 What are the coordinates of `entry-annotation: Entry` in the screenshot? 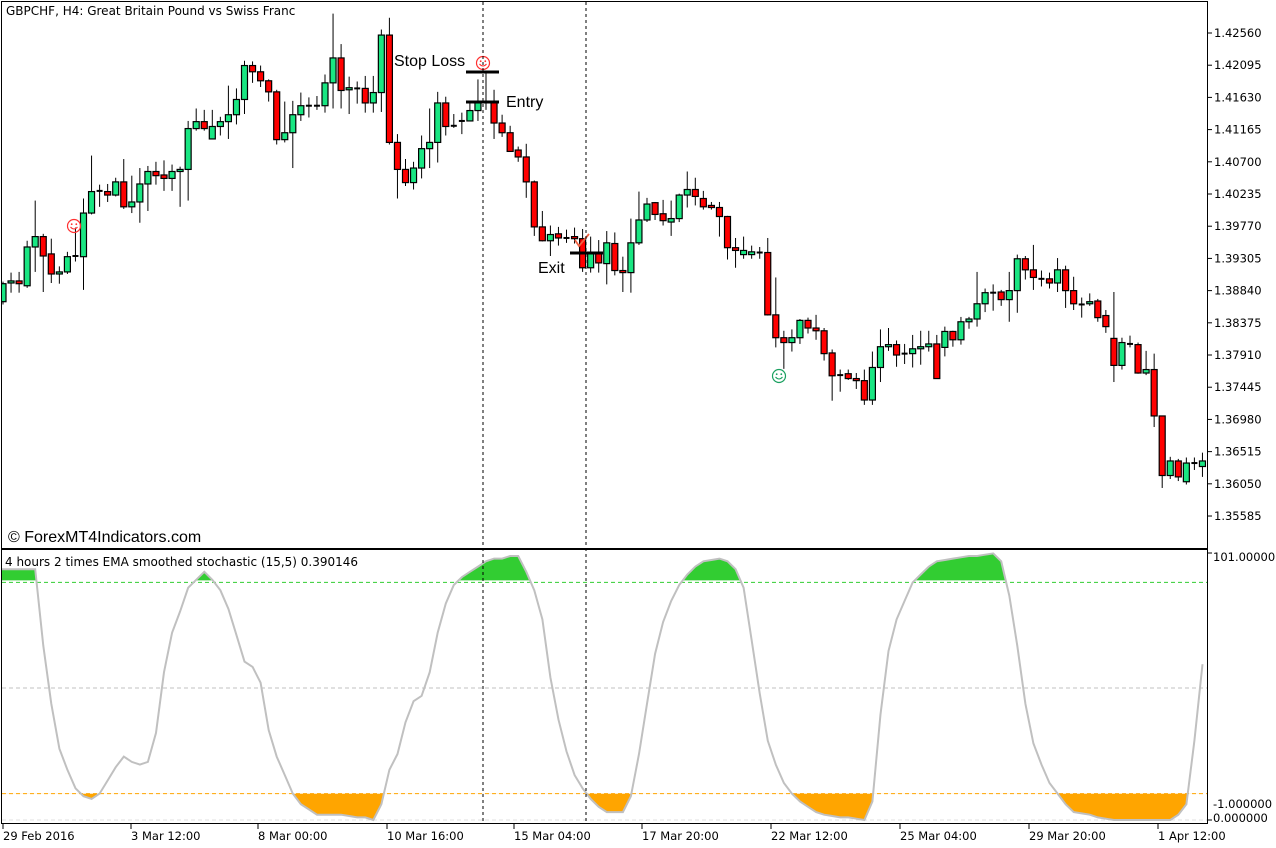 It's located at (504, 102).